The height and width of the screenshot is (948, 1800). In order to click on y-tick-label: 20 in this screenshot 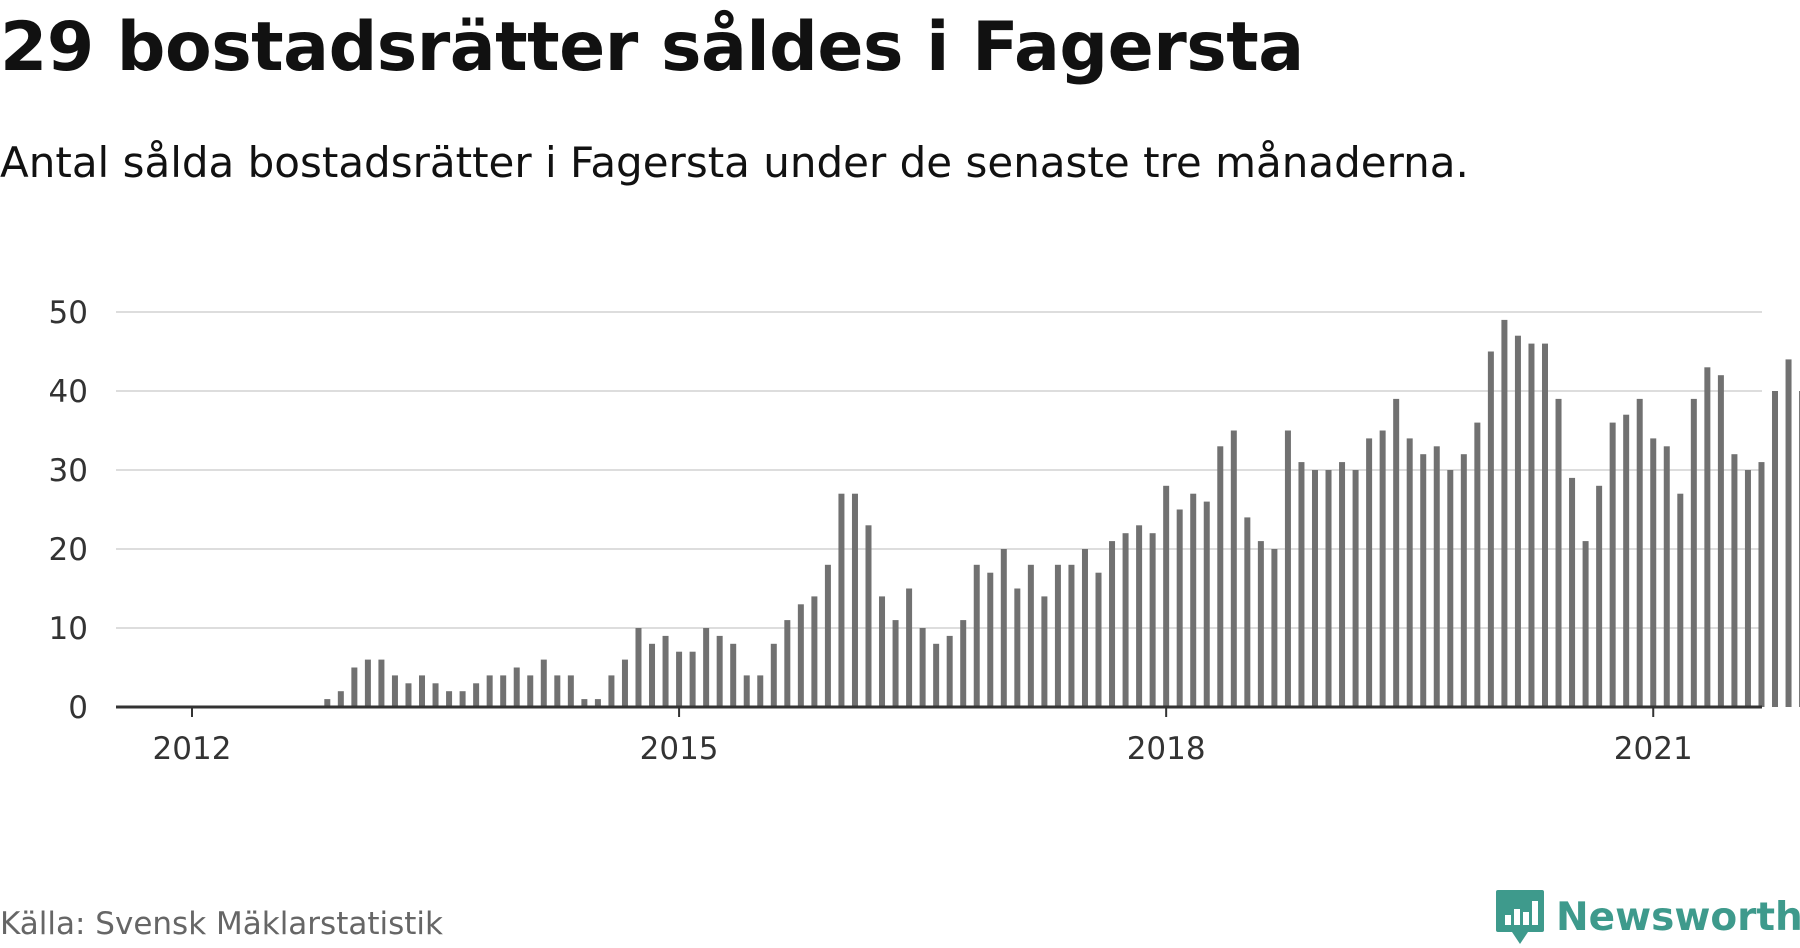, I will do `click(68, 550)`.